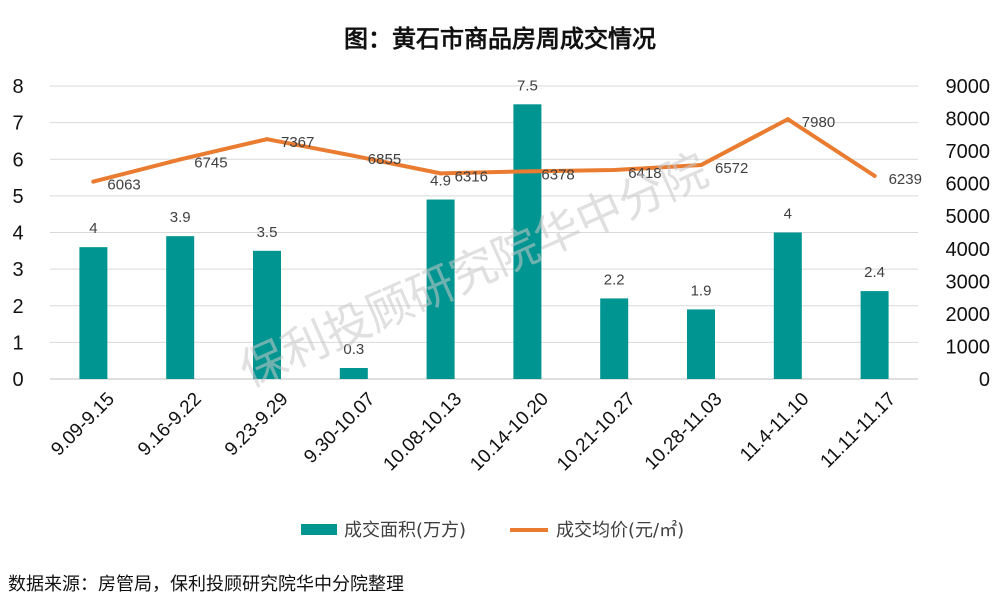  Describe the element at coordinates (774, 427) in the screenshot. I see `x-tick-label: 11.4-11.10` at that location.